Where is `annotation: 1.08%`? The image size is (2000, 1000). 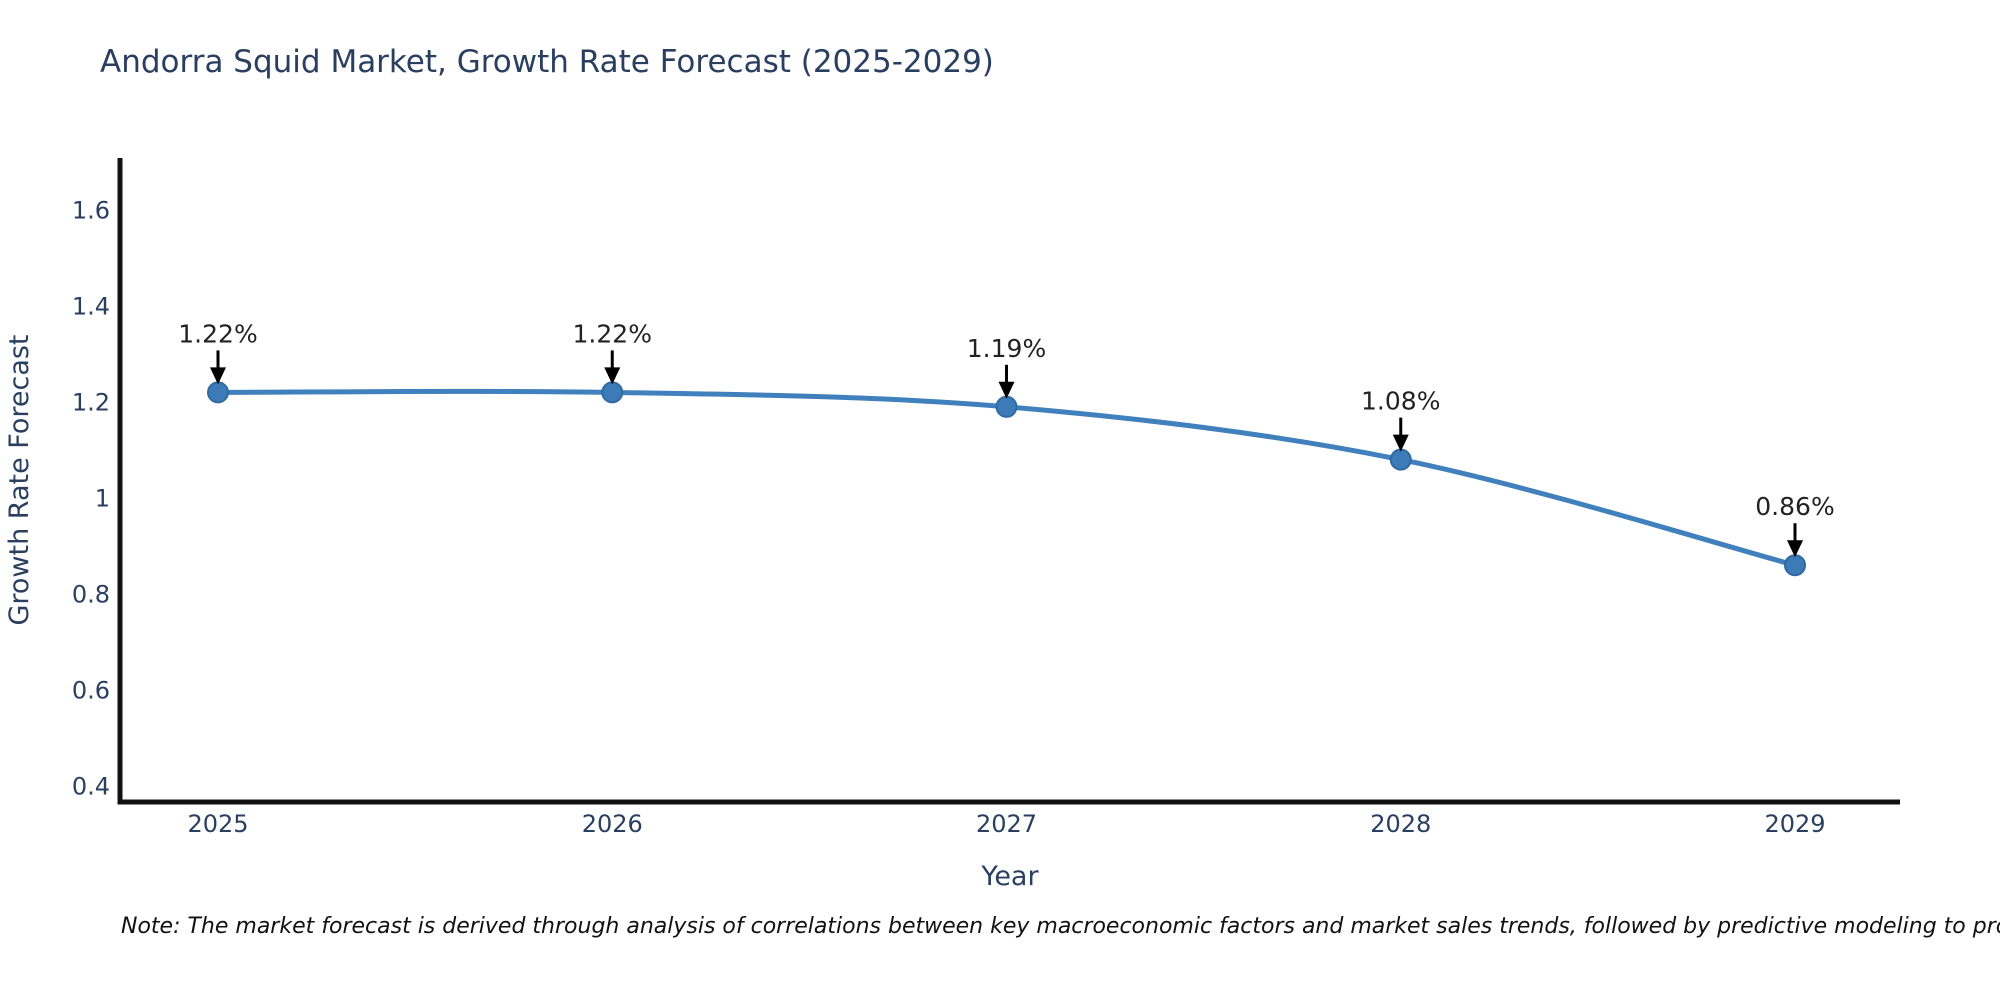 annotation: 1.08% is located at coordinates (1400, 419).